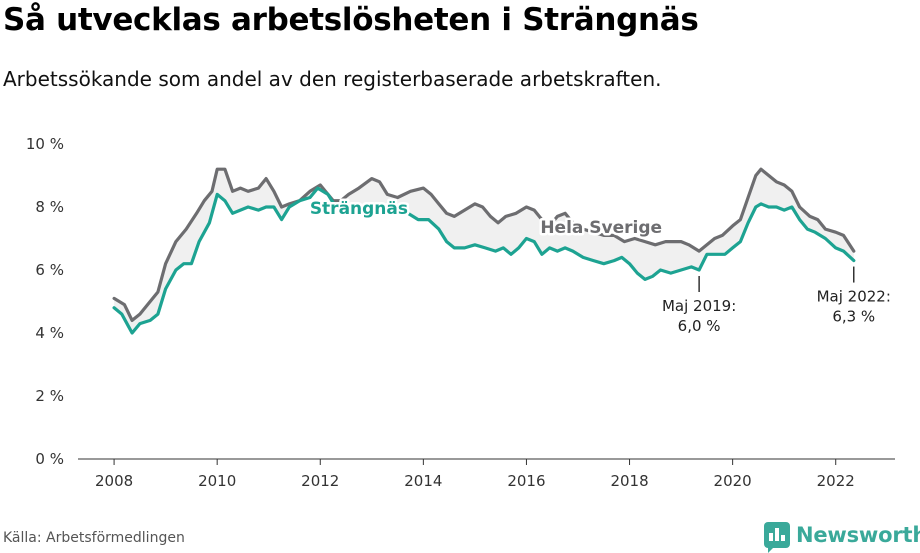  What do you see at coordinates (49, 207) in the screenshot?
I see `y-tick-label: 8 %` at bounding box center [49, 207].